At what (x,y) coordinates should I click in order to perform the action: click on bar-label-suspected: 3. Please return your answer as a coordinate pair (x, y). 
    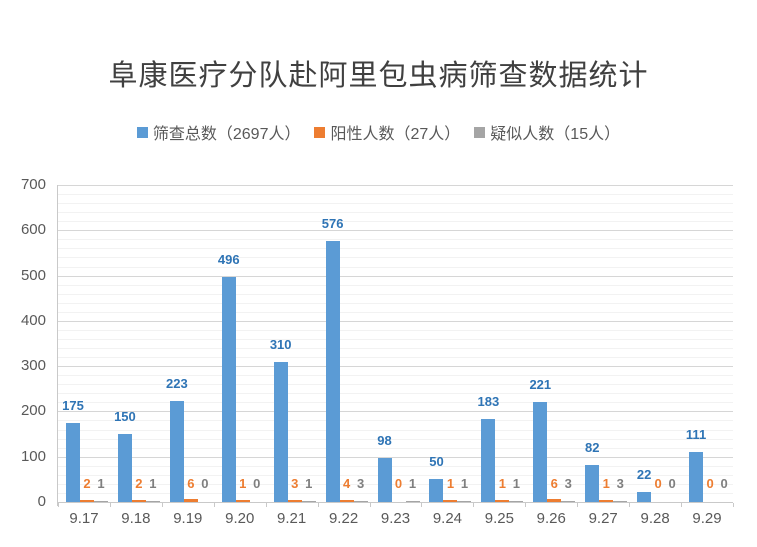
    Looking at the image, I should click on (568, 483).